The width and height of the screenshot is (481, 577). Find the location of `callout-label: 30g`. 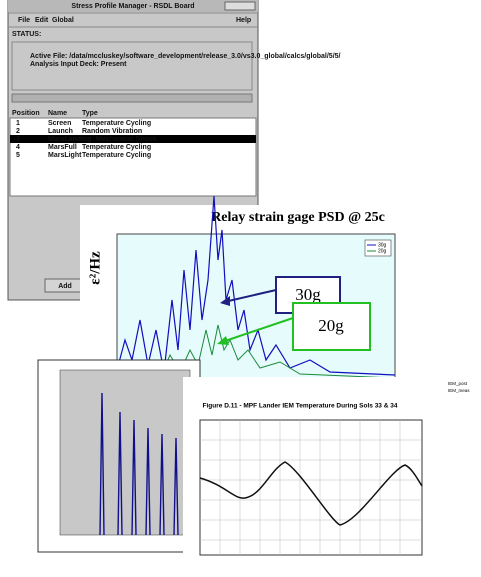

callout-label: 30g is located at coordinates (308, 294).